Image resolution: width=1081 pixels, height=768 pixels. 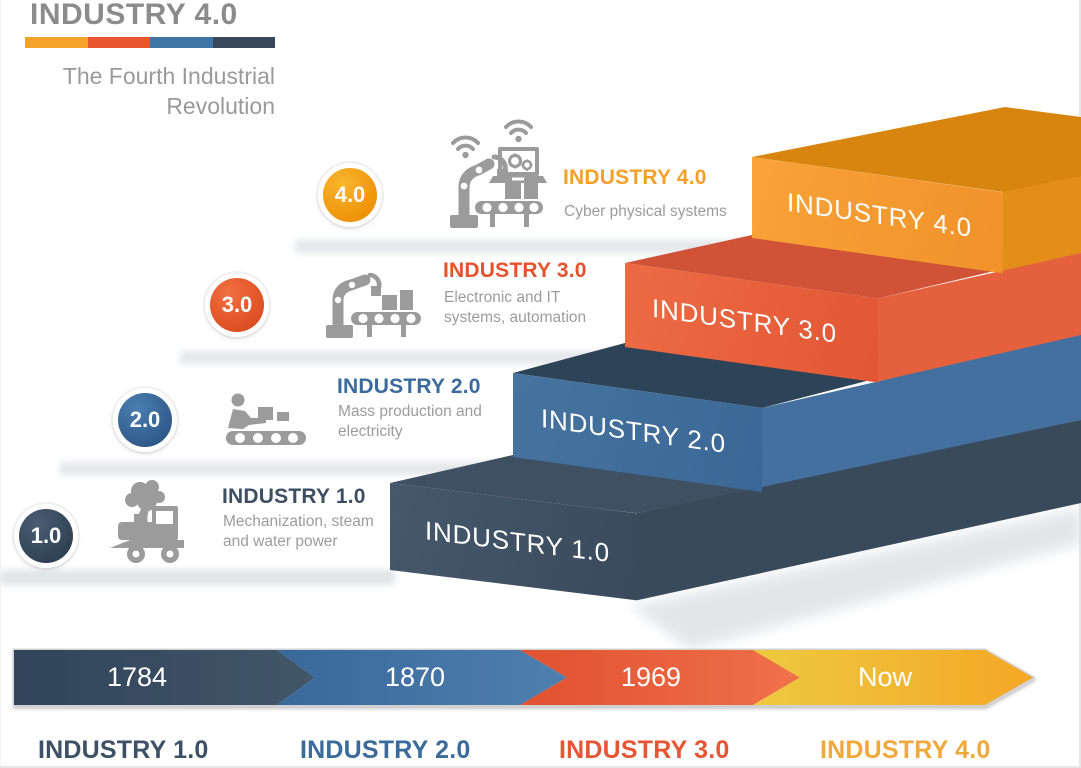 I want to click on row-heading-industry-2: INDUSTRY 2.0, so click(x=409, y=386).